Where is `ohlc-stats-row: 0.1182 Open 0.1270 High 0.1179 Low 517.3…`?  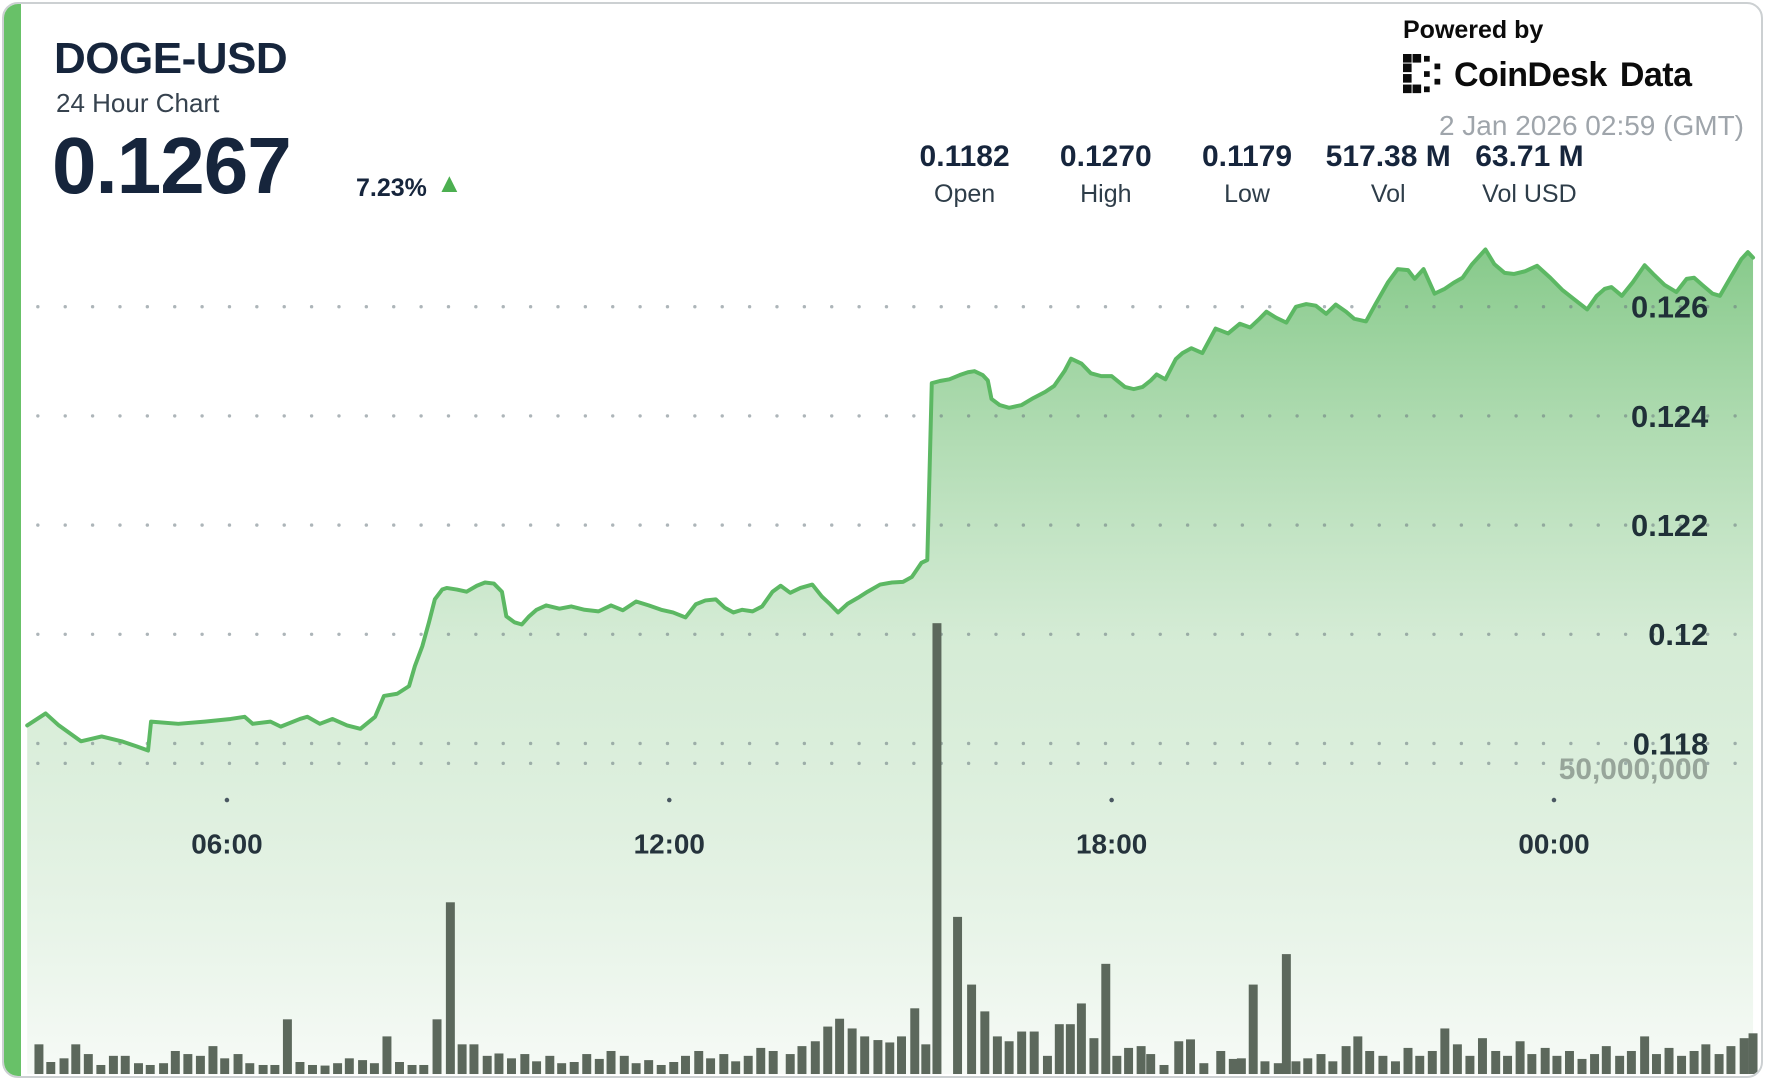 ohlc-stats-row: 0.1182 Open 0.1270 High 0.1179 Low 517.3… is located at coordinates (1247, 174).